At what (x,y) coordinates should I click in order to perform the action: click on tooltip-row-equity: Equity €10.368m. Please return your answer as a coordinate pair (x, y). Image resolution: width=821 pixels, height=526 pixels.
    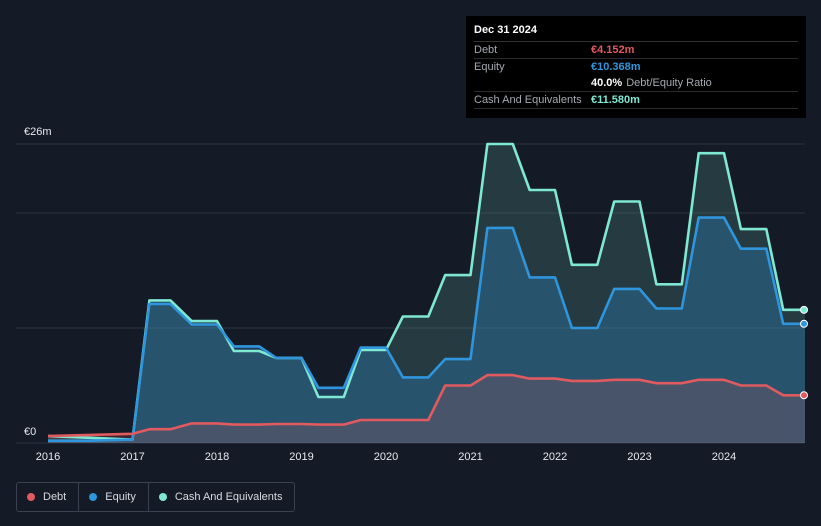
    Looking at the image, I should click on (636, 67).